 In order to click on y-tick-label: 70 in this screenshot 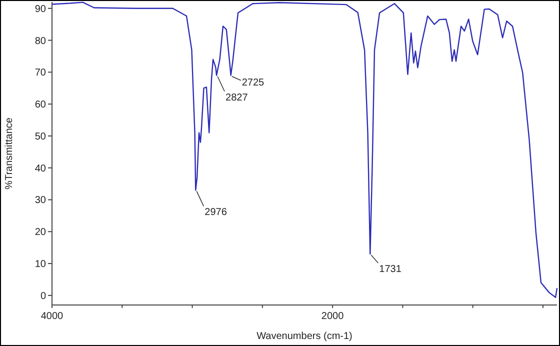, I will do `click(40, 73)`.